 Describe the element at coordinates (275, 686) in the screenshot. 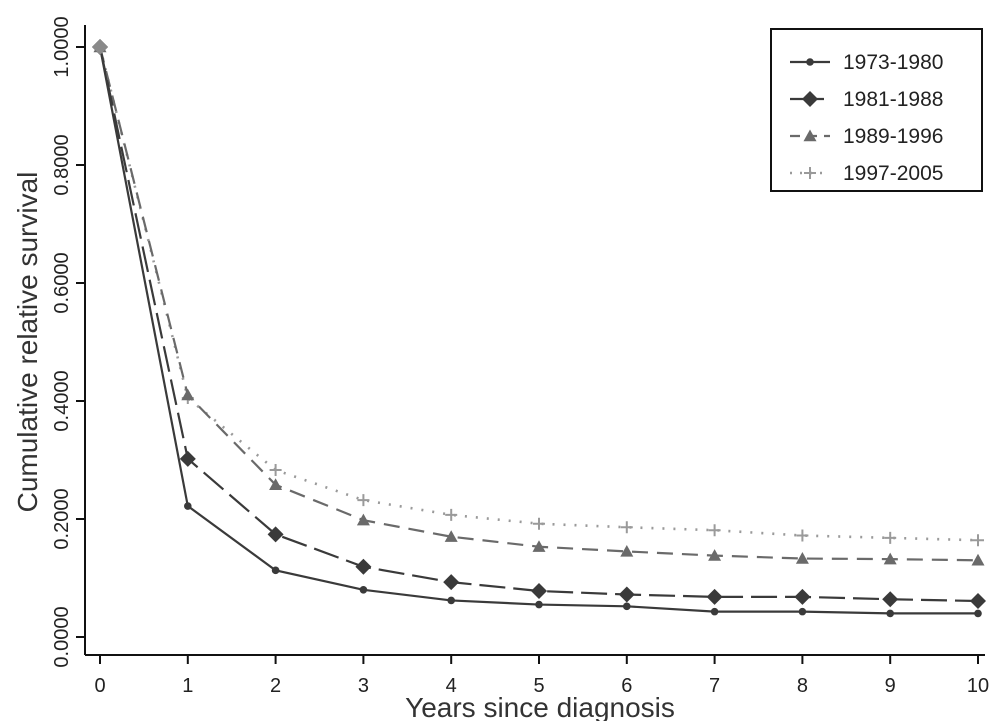

I see `x-tick-label: 2` at that location.